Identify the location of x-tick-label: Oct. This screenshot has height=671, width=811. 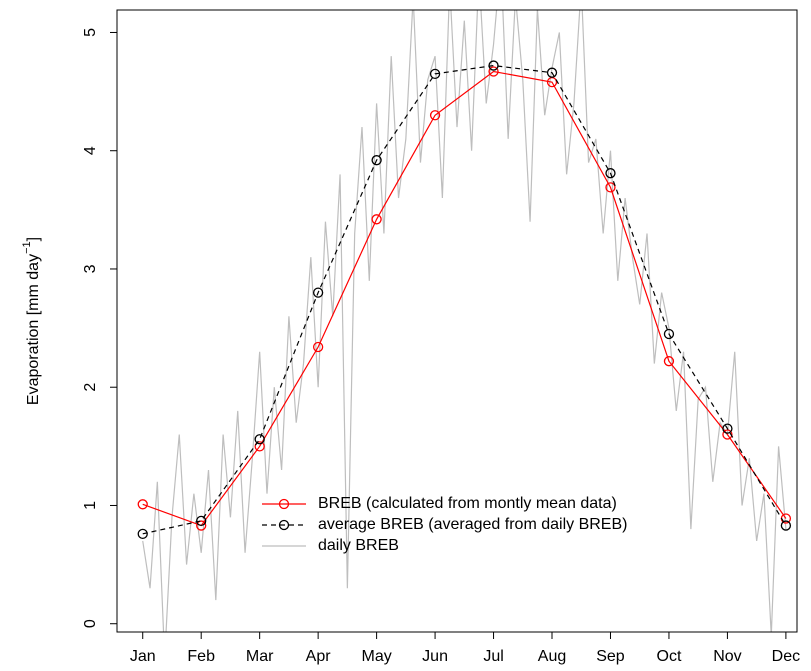
(669, 656).